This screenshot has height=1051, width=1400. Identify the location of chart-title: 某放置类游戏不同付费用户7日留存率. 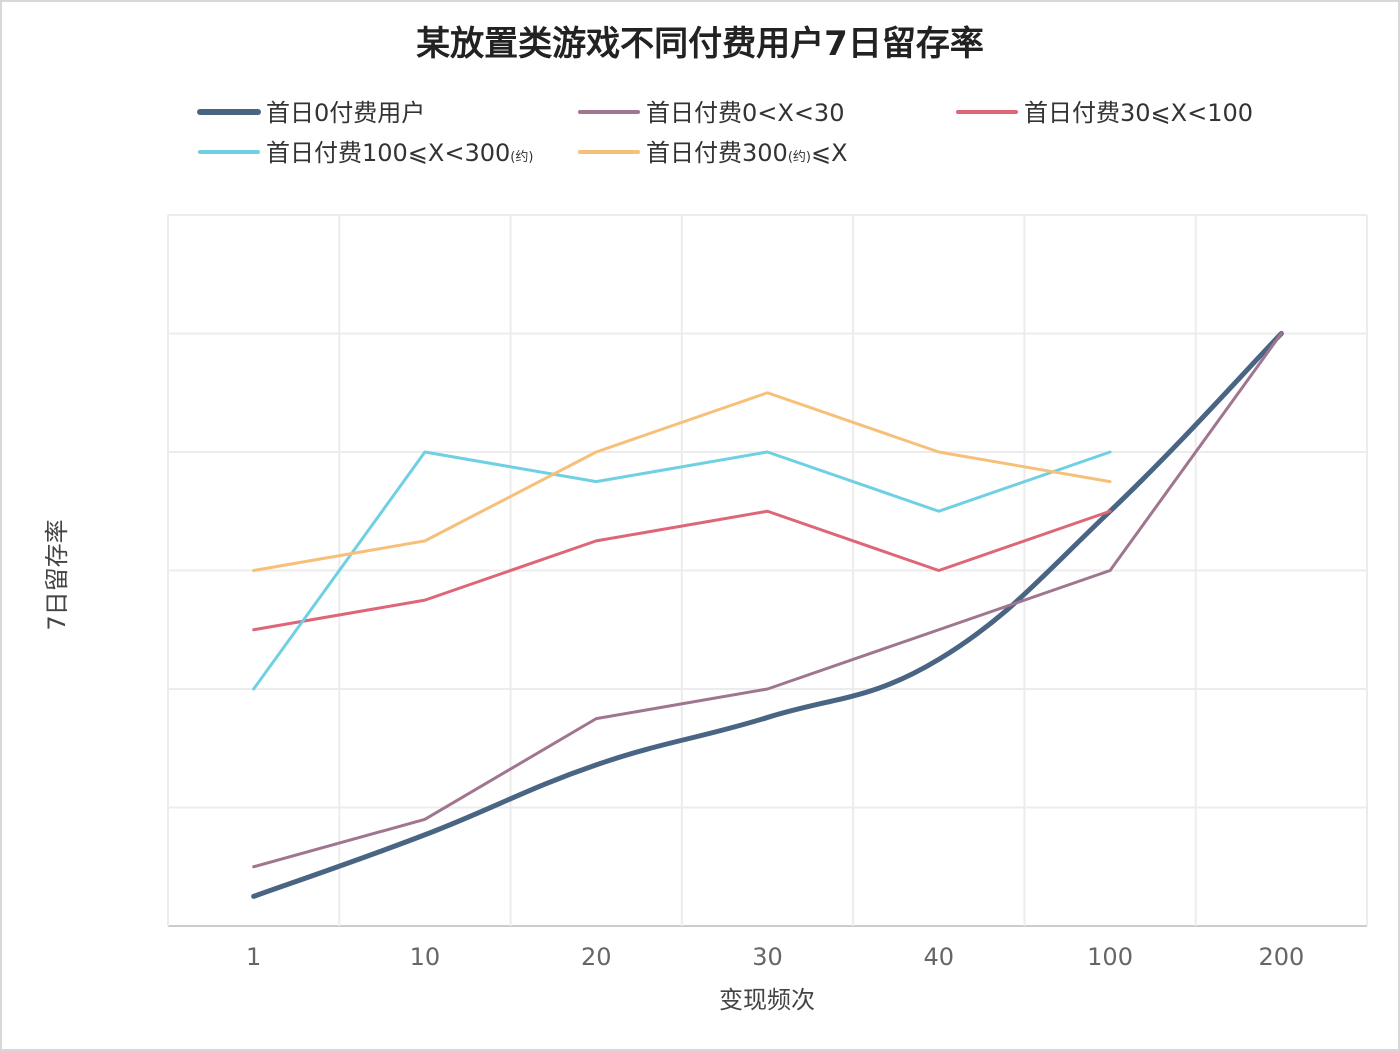
(700, 44).